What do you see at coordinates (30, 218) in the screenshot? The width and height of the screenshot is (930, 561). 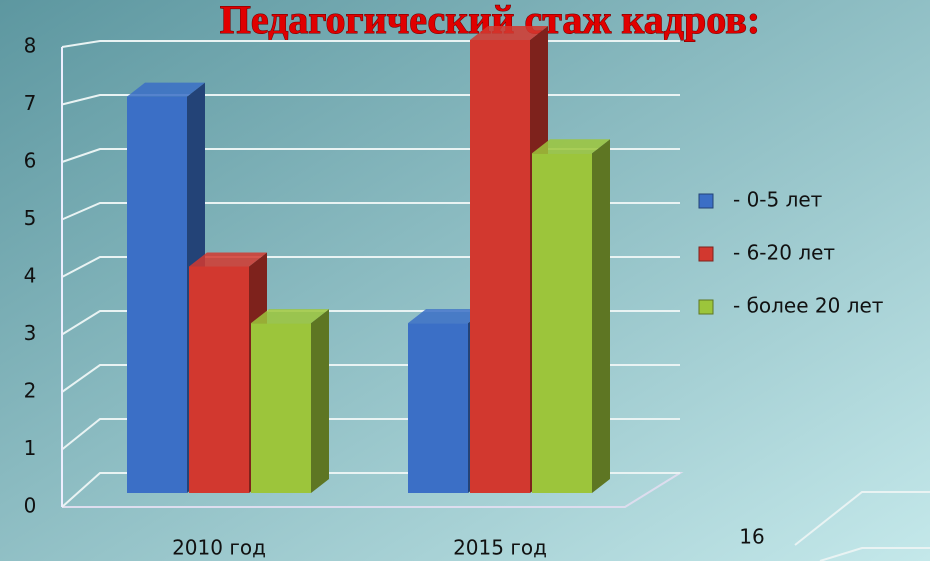 I see `y-tick-label: 5` at bounding box center [30, 218].